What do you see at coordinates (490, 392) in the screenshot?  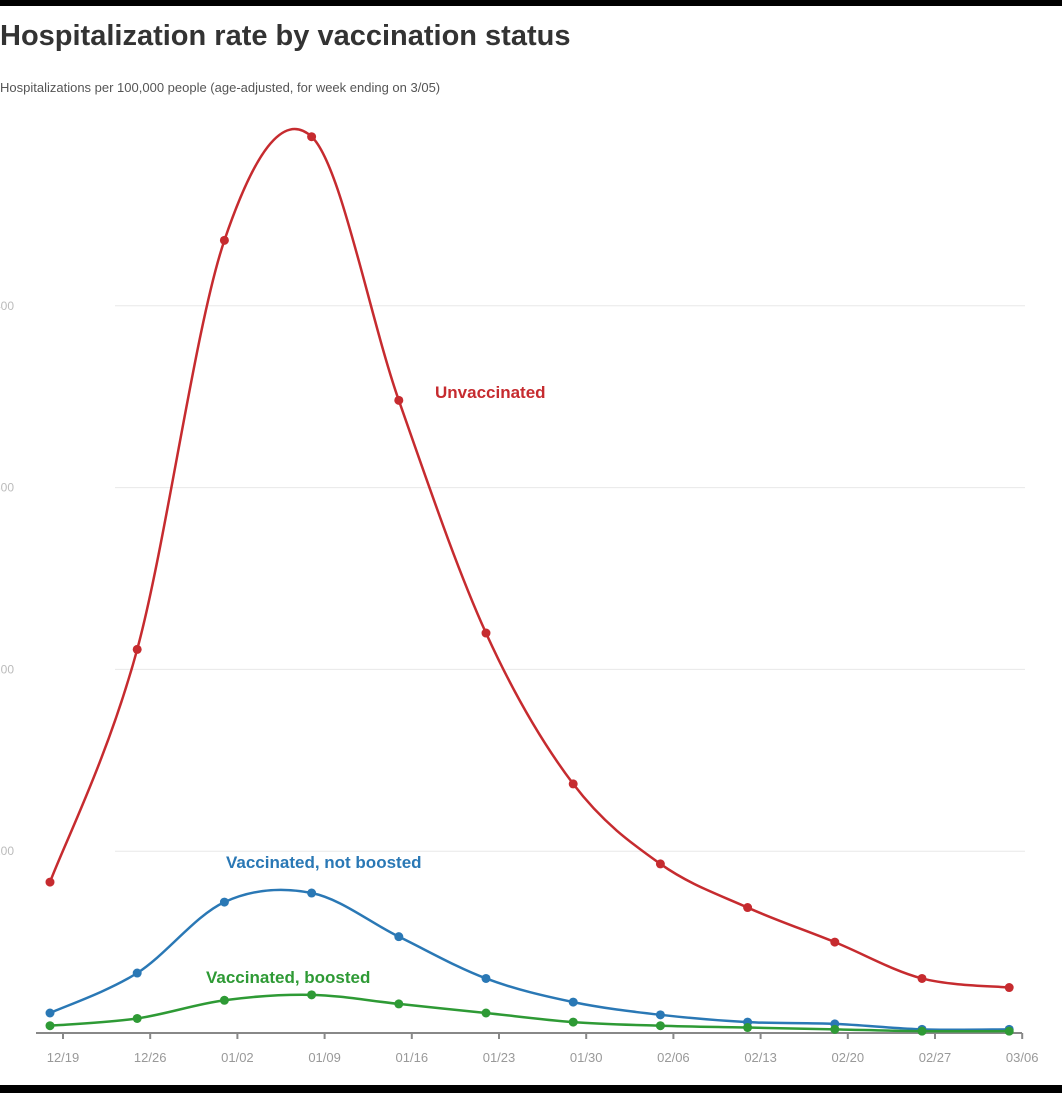 I see `series-label: Unvaccinated` at bounding box center [490, 392].